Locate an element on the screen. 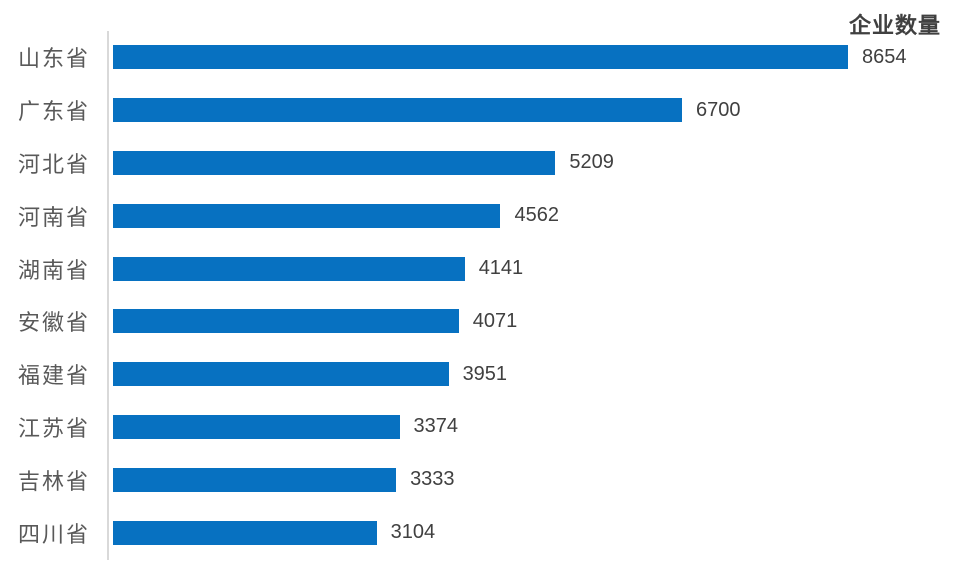 The height and width of the screenshot is (580, 959). category-label: 安徽省 is located at coordinates (53, 323).